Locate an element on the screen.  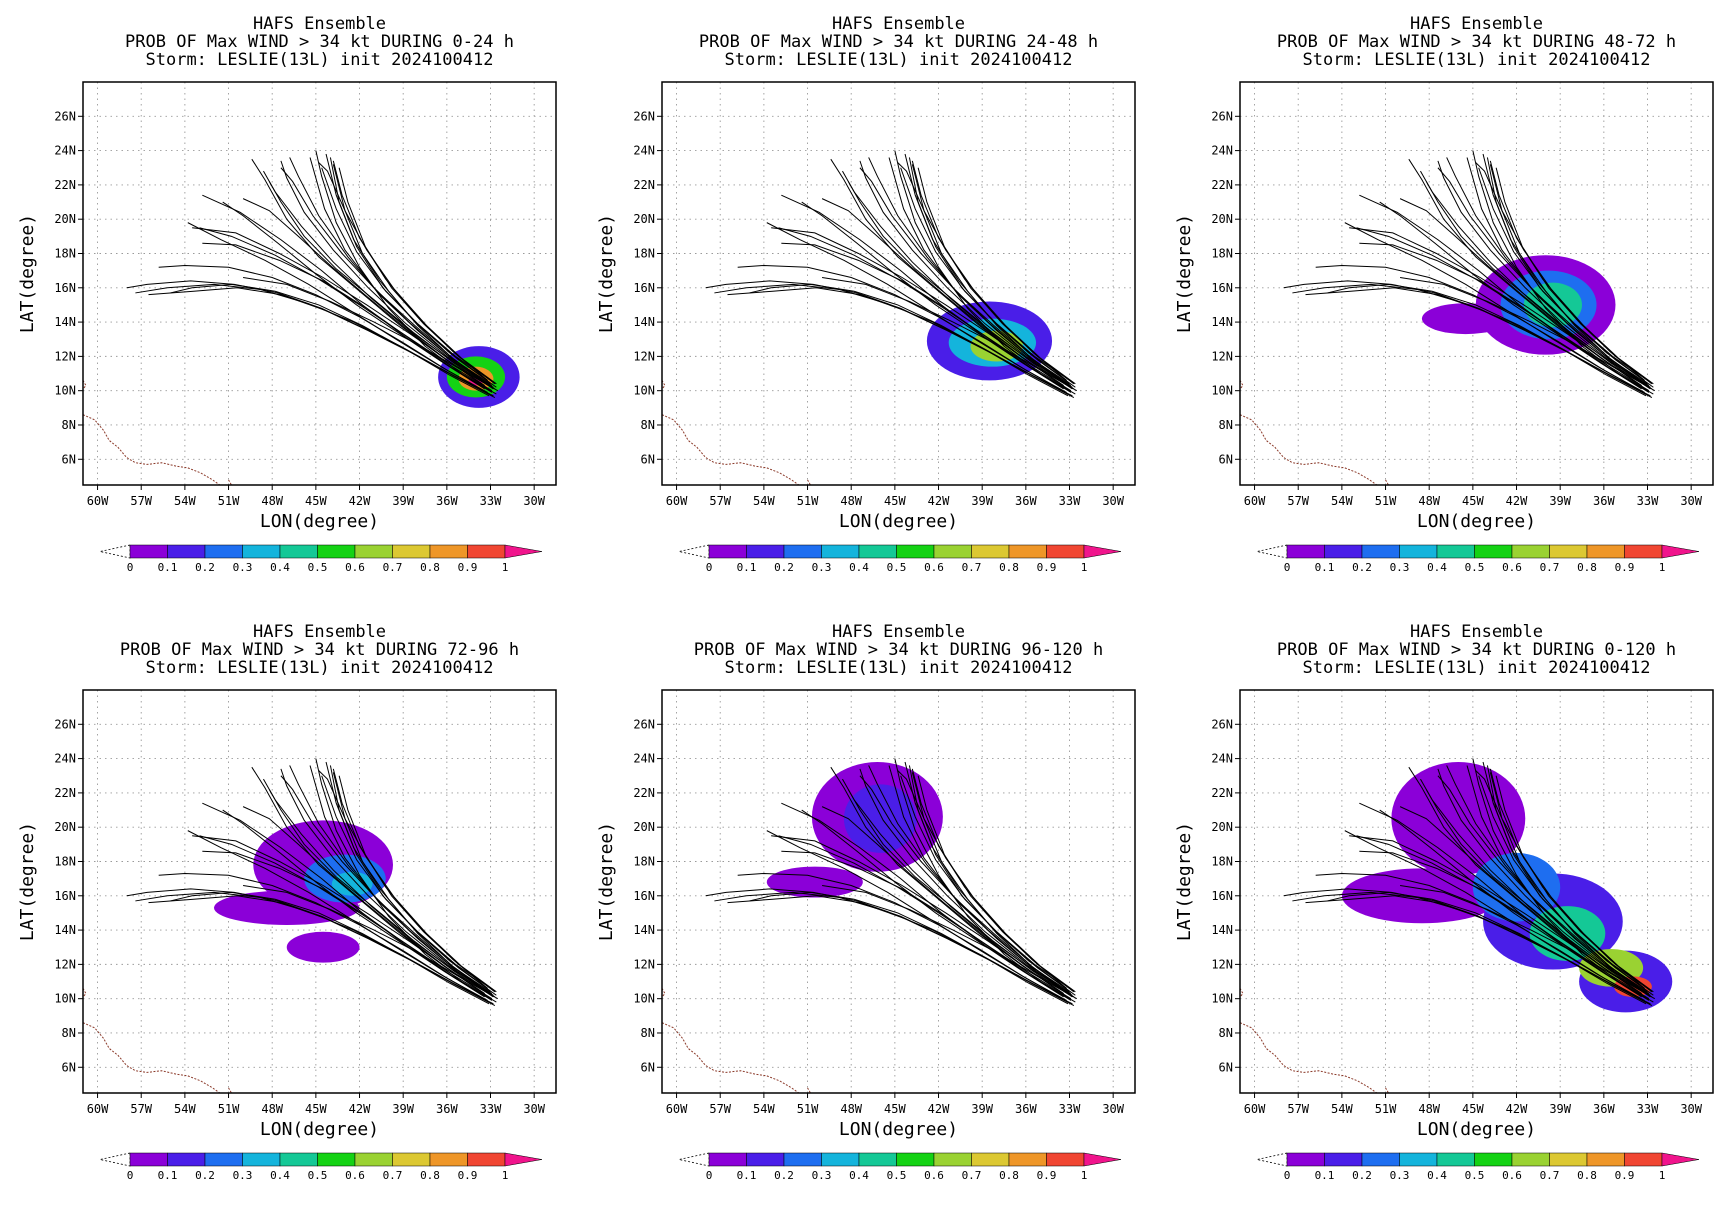
x-tick-label: 30W is located at coordinates (1691, 501).